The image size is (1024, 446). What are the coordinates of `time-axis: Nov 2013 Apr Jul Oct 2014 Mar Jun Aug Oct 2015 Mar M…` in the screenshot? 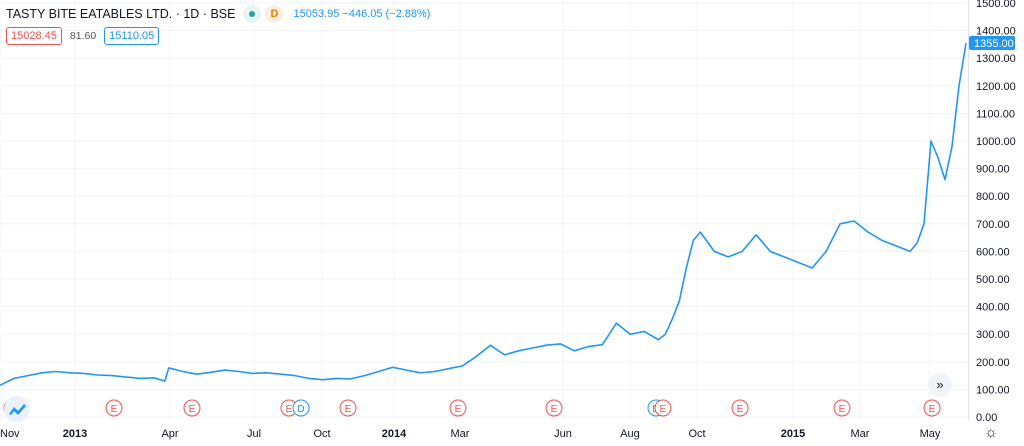 It's located at (470, 434).